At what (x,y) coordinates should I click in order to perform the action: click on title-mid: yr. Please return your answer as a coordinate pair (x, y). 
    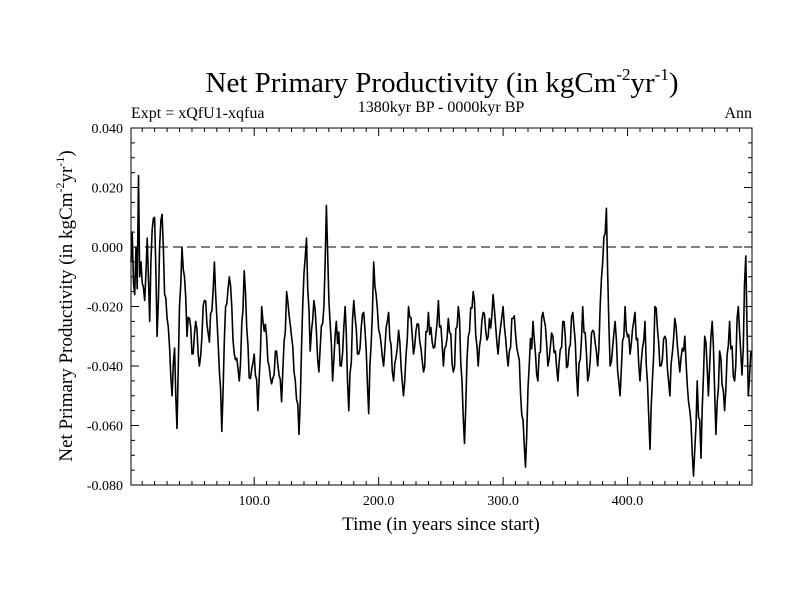
    Looking at the image, I should click on (642, 83).